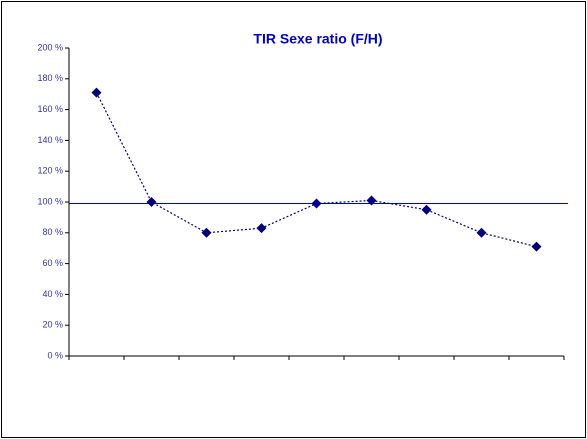 The height and width of the screenshot is (439, 587). What do you see at coordinates (52, 263) in the screenshot?
I see `y-tick-label: 60 %` at bounding box center [52, 263].